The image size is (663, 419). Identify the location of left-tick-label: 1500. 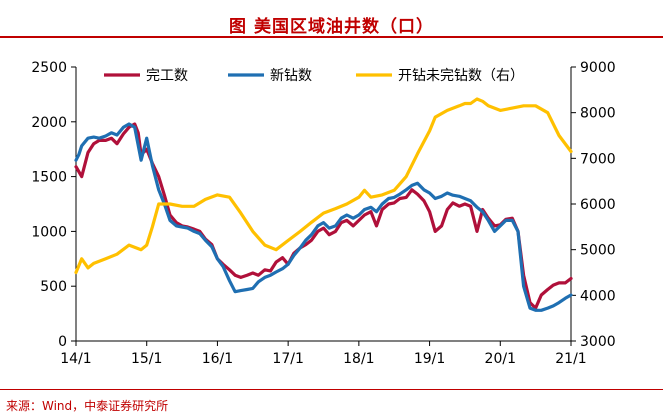
(49, 178).